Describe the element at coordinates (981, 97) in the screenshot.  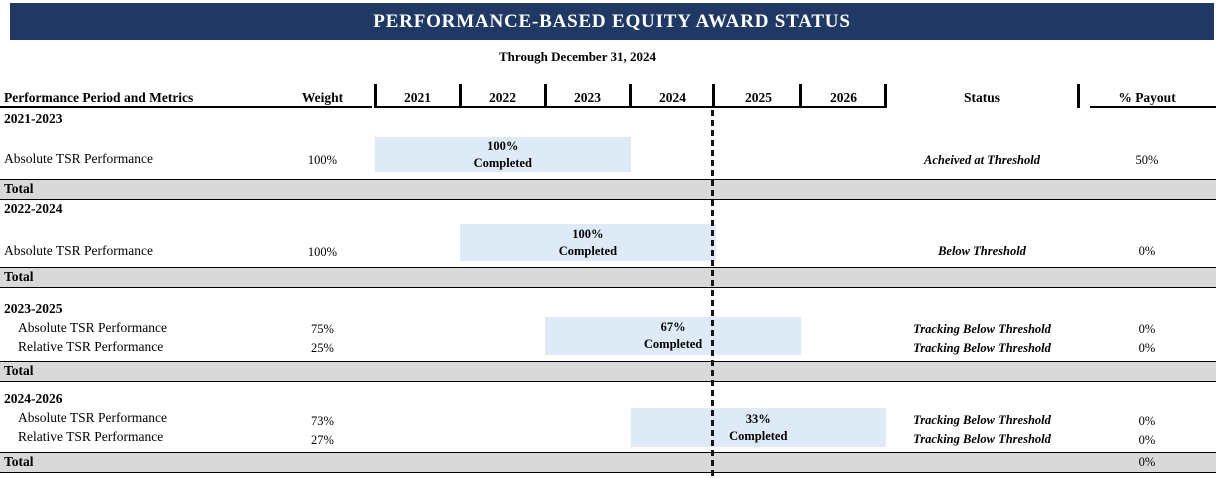
I see `column-header-status: Status` at that location.